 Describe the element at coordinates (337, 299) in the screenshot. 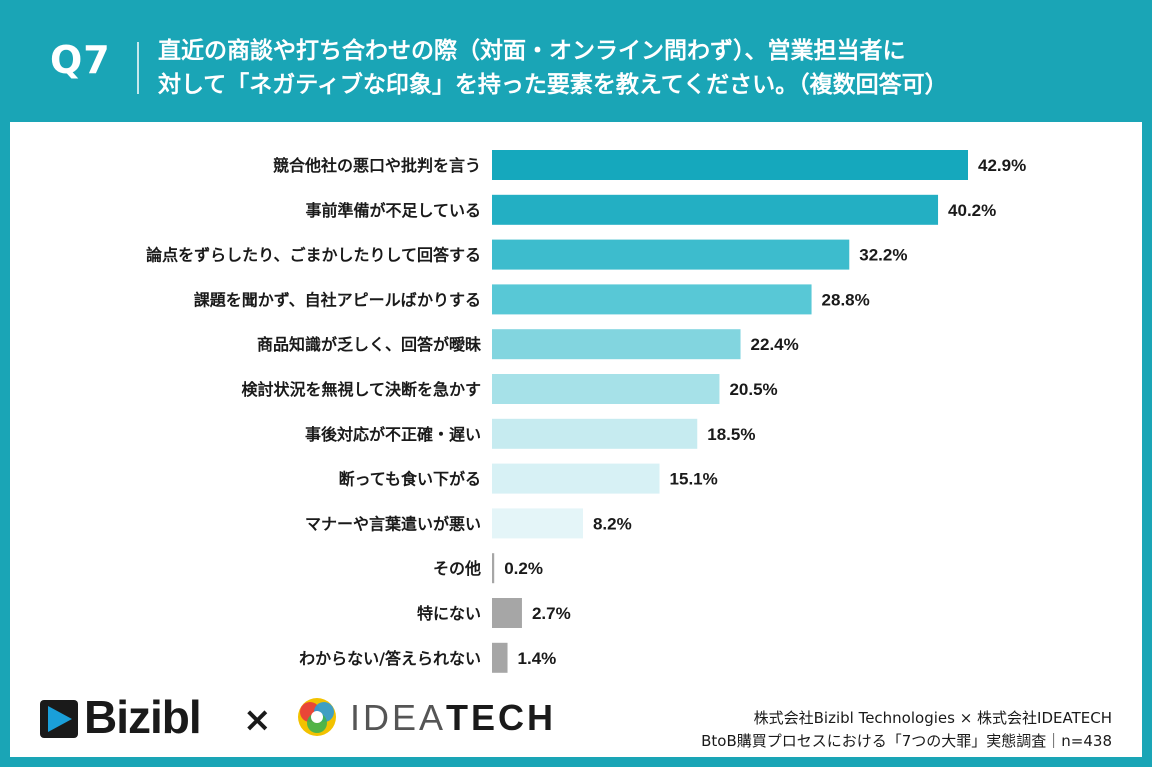

I see `category-label: 課題を聞かず、自社アピールばかりする` at that location.